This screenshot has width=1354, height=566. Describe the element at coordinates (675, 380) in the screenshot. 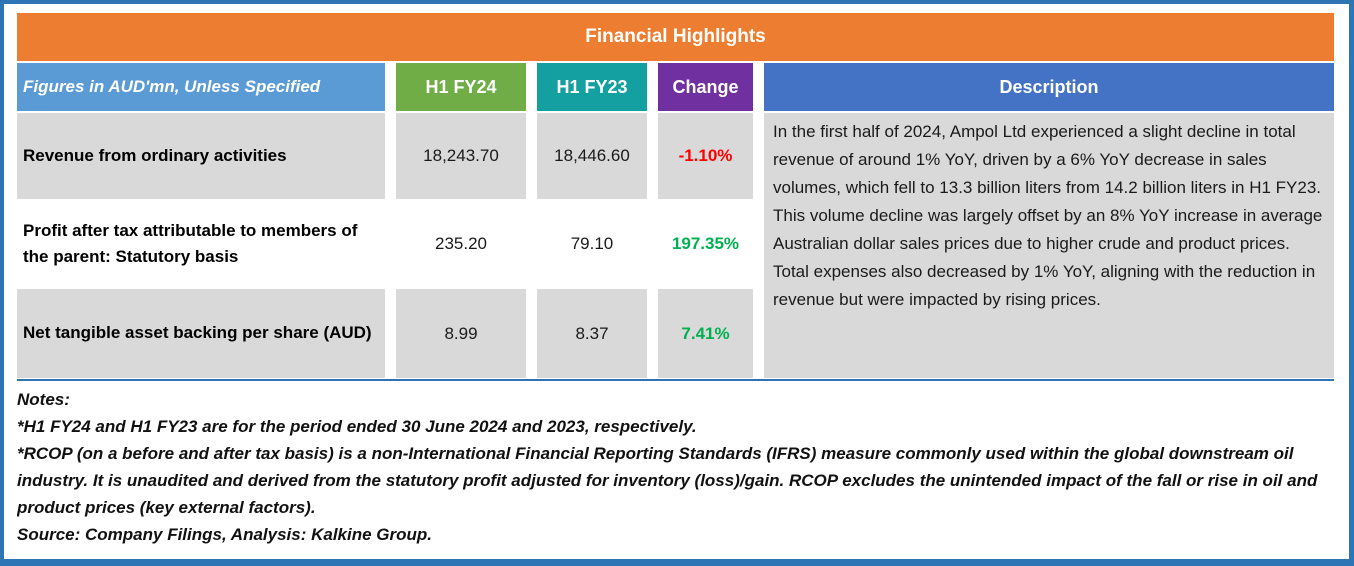

I see `table-bottom-rule` at that location.